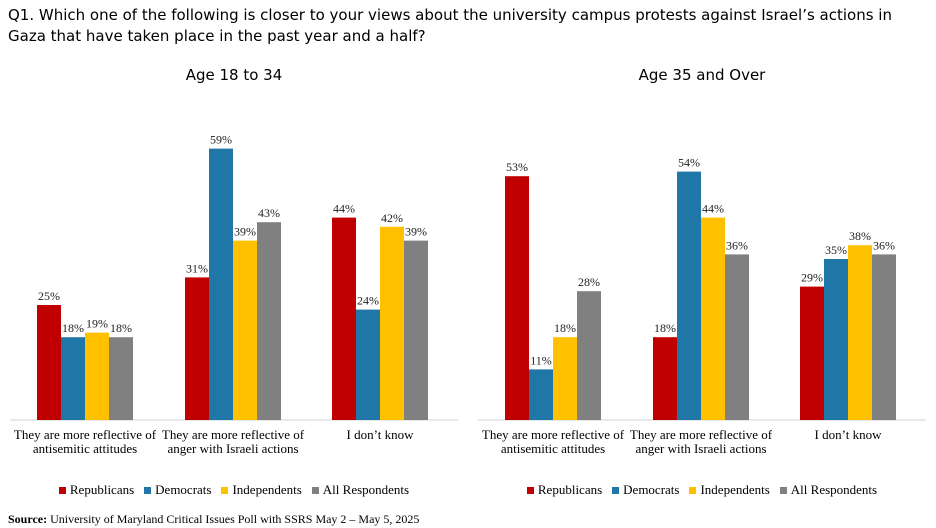  I want to click on source-label: Source:, so click(28, 519).